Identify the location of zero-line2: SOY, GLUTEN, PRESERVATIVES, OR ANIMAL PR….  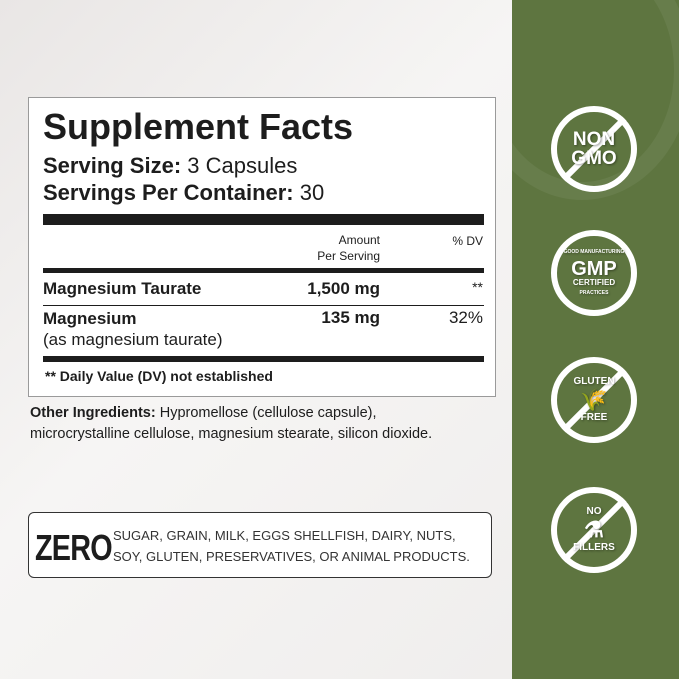
(291, 556).